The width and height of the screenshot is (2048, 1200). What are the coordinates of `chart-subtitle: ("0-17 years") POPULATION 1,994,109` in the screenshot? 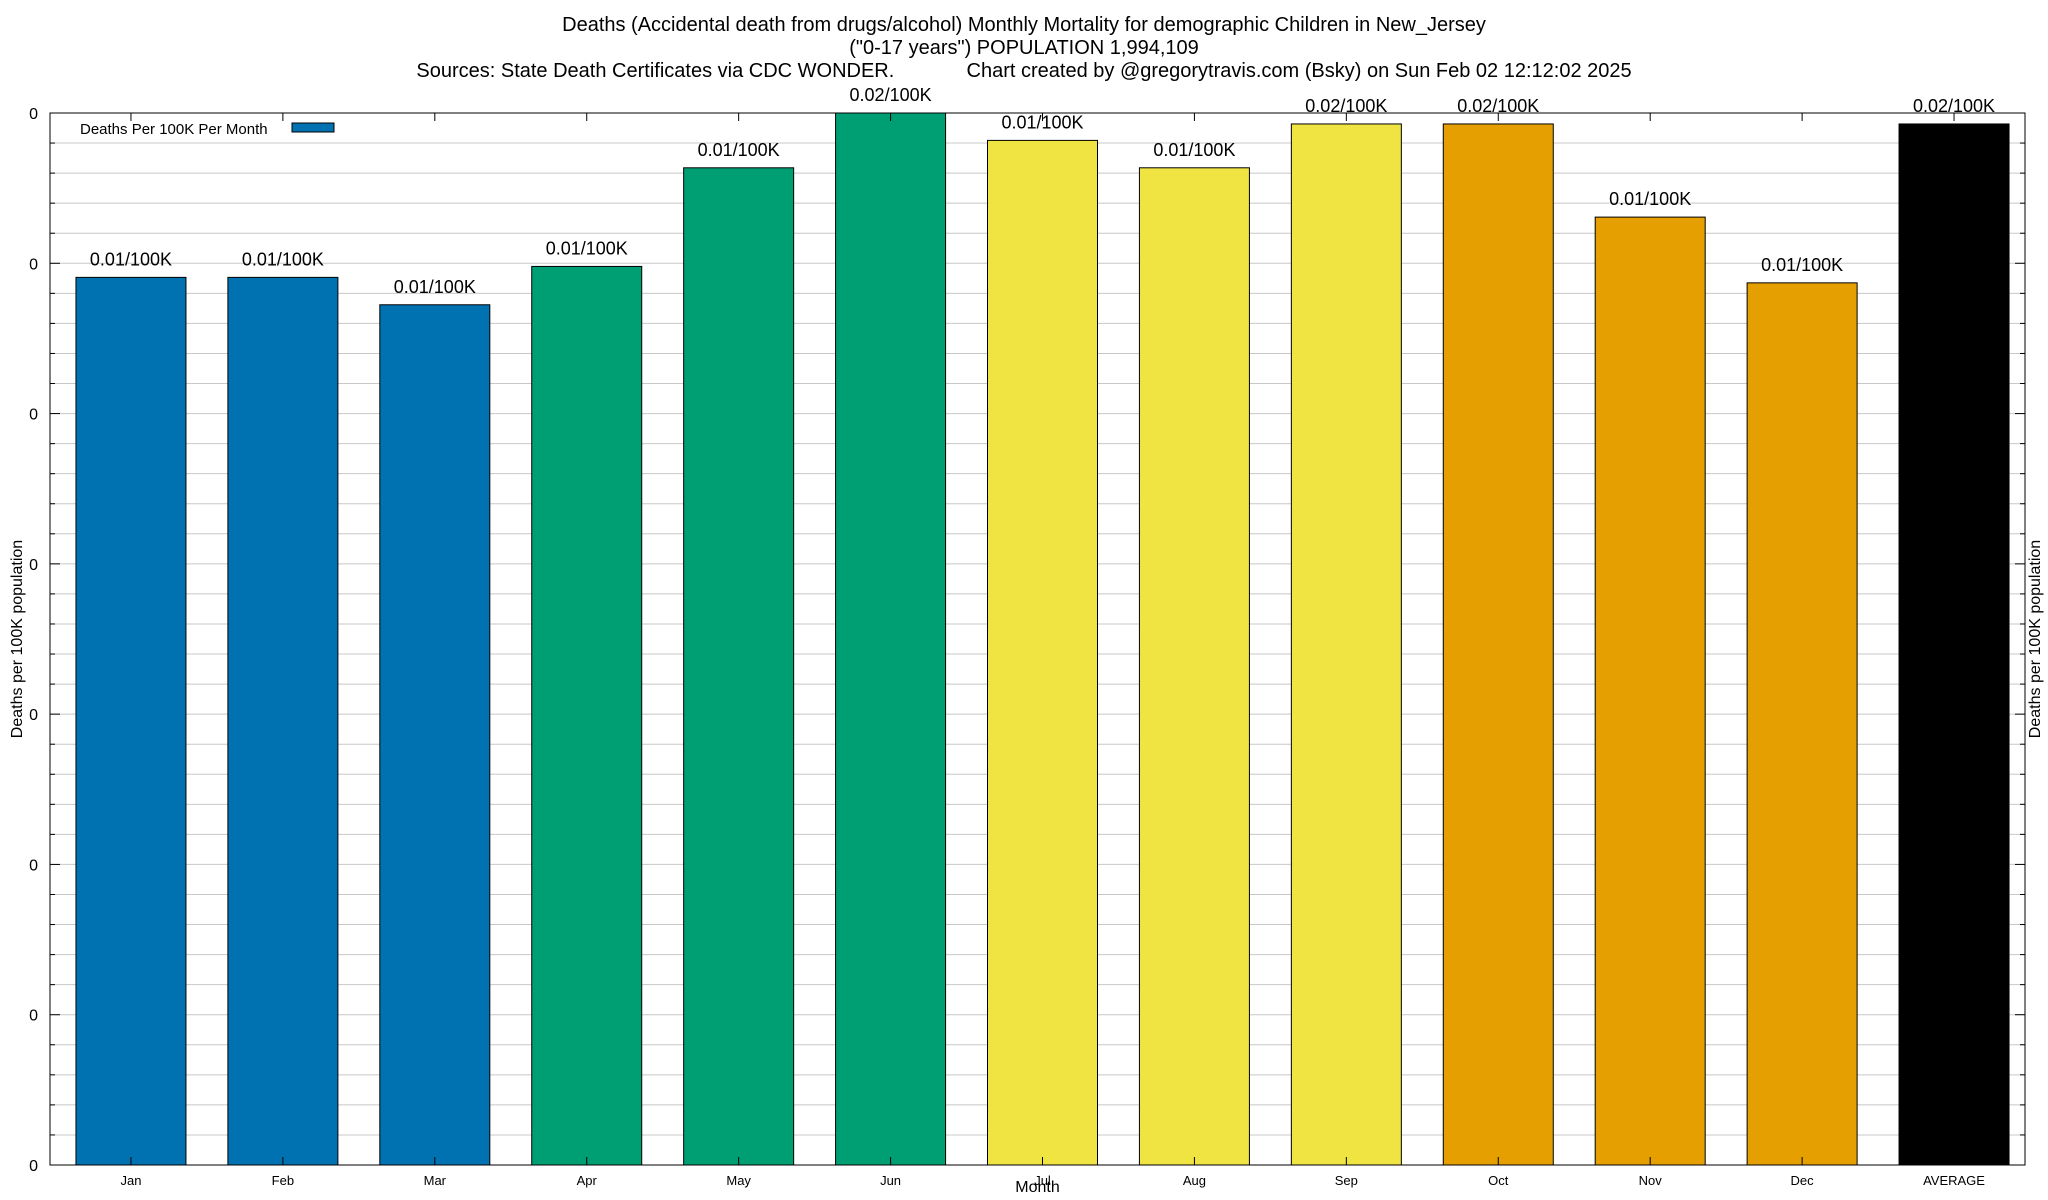 It's located at (1024, 48).